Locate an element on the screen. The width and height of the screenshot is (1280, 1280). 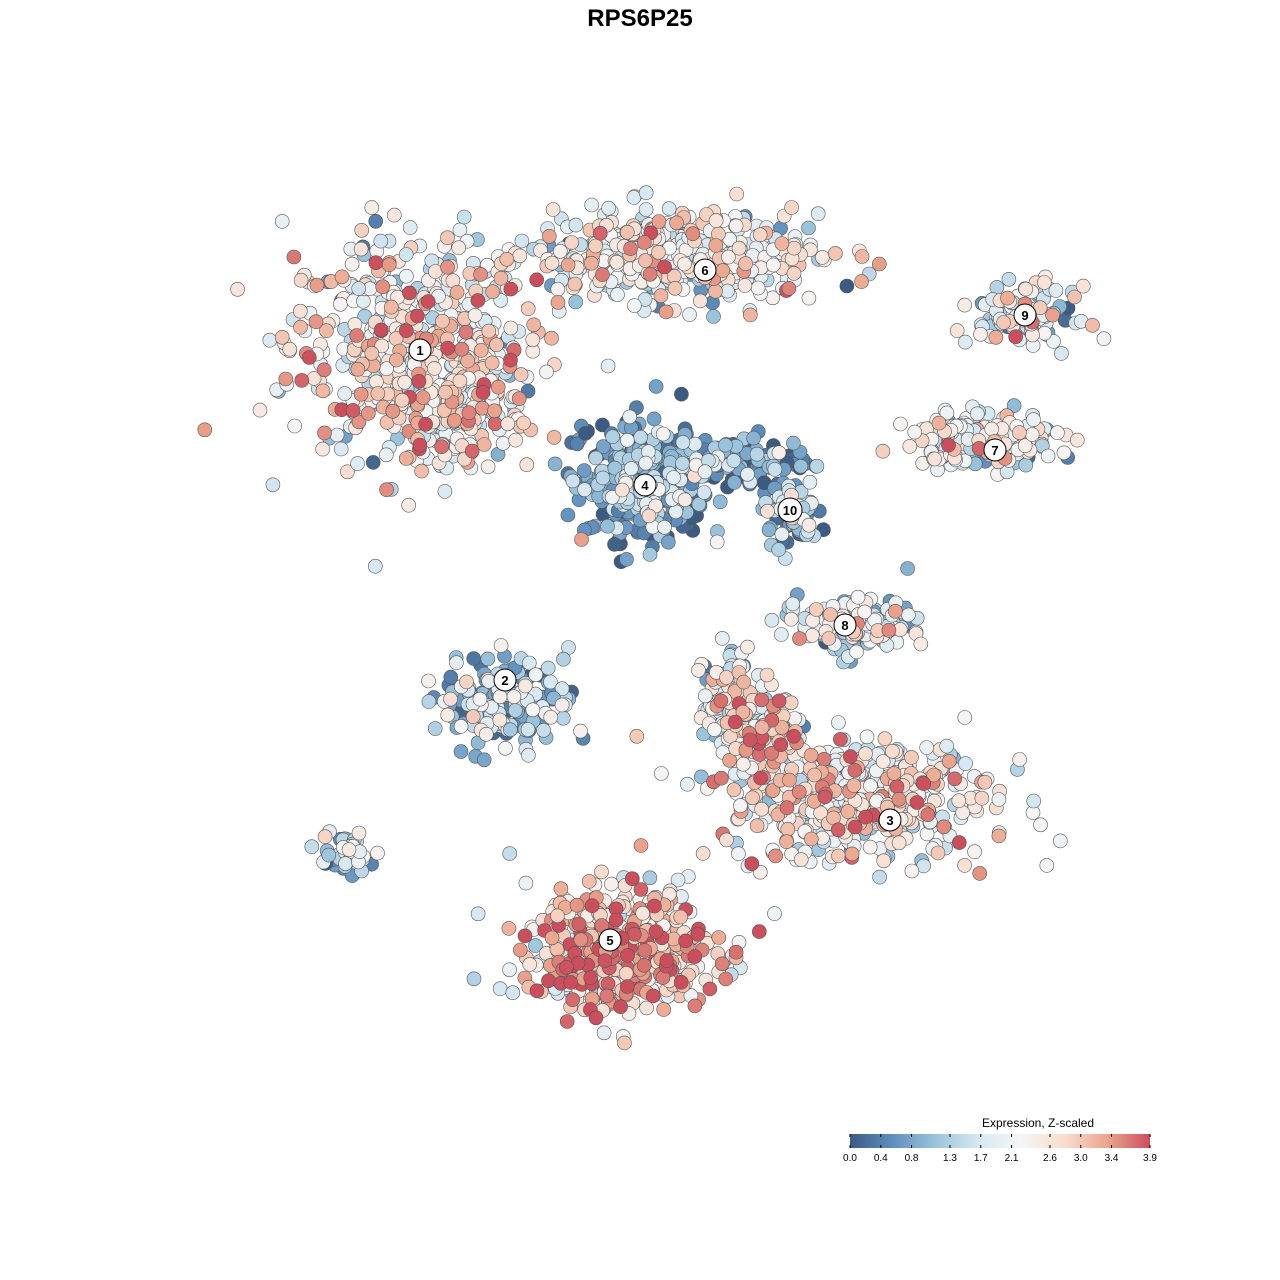
cluster-label-text: 10 is located at coordinates (790, 510).